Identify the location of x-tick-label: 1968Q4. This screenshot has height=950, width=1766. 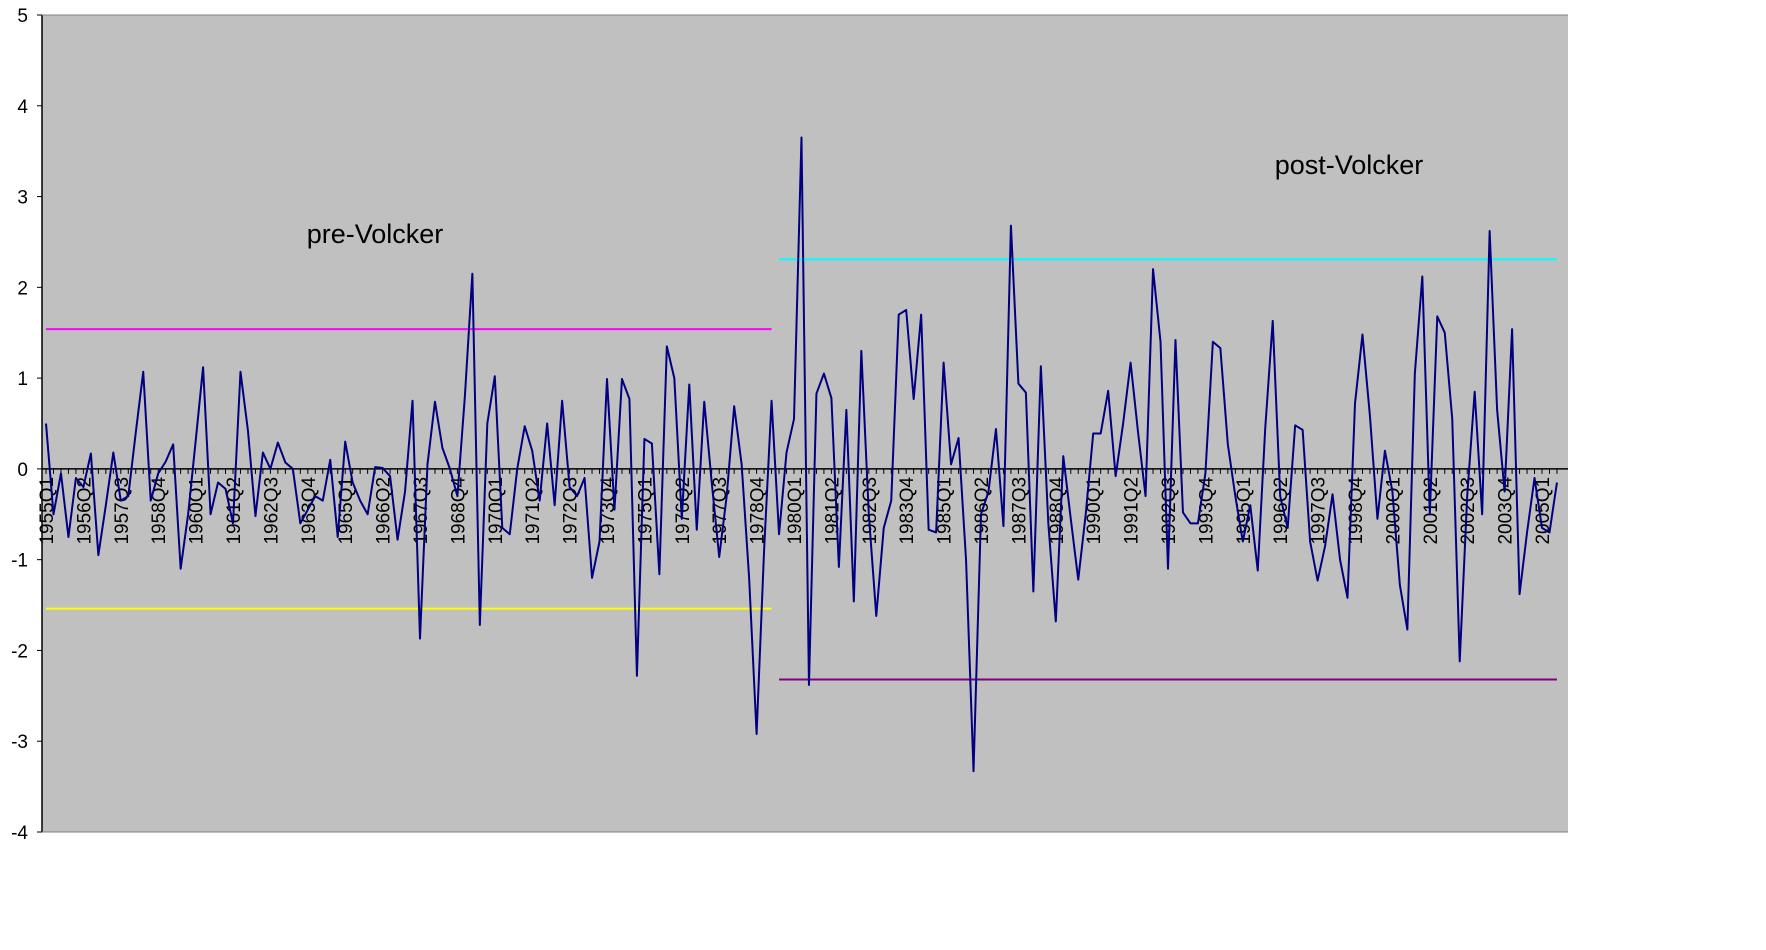
(458, 510).